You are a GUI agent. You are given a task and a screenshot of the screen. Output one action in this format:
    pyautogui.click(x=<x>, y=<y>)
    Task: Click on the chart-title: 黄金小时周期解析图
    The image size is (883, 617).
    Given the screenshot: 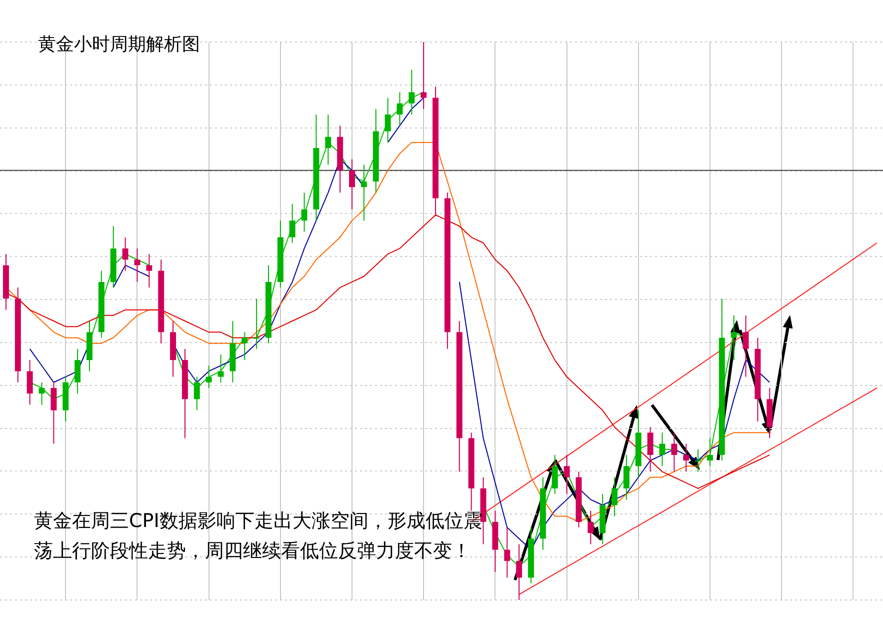 What is the action you would take?
    pyautogui.click(x=119, y=44)
    